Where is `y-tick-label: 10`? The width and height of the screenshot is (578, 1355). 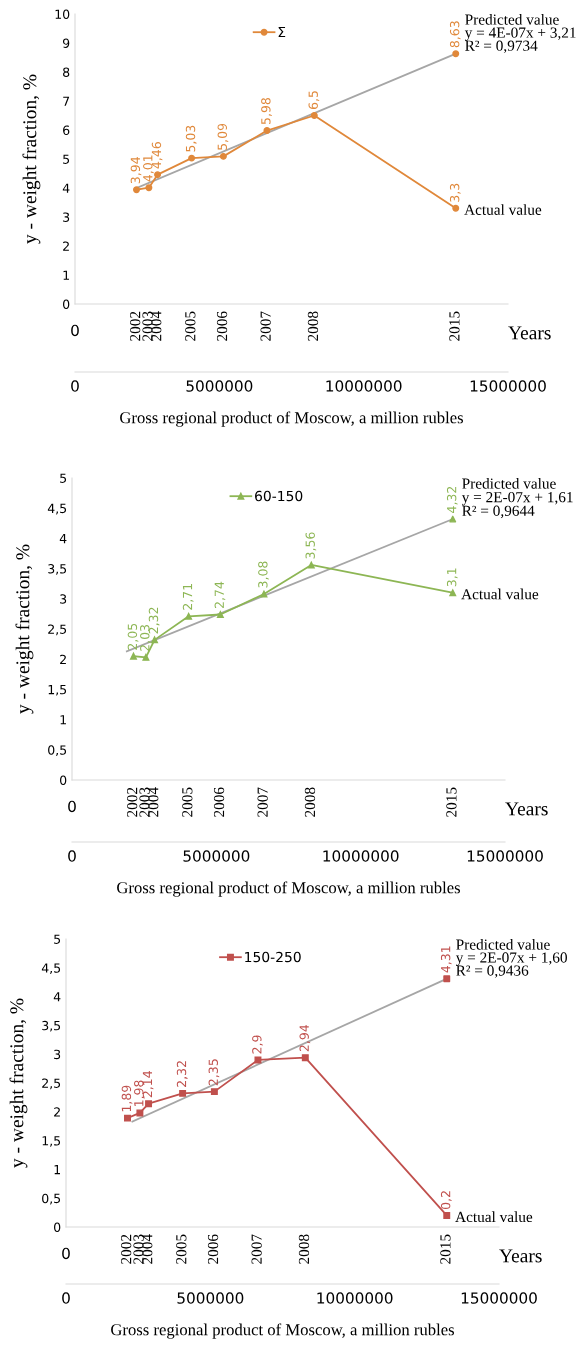
y-tick-label: 10 is located at coordinates (62, 14).